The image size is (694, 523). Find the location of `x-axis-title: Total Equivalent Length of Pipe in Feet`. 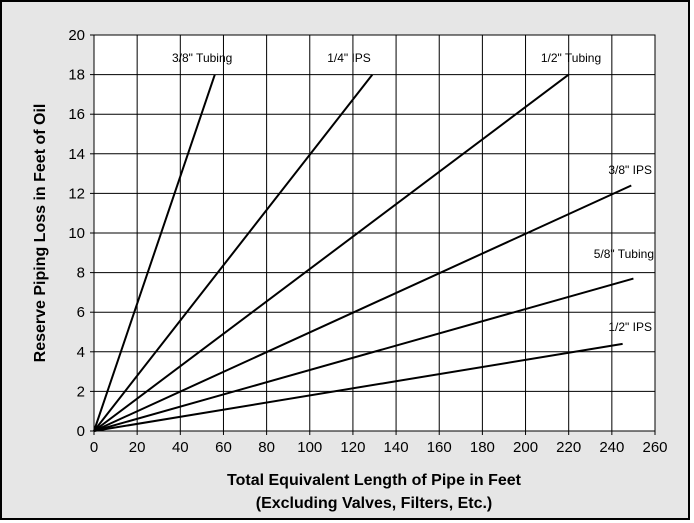

x-axis-title: Total Equivalent Length of Pipe in Feet is located at coordinates (374, 480).